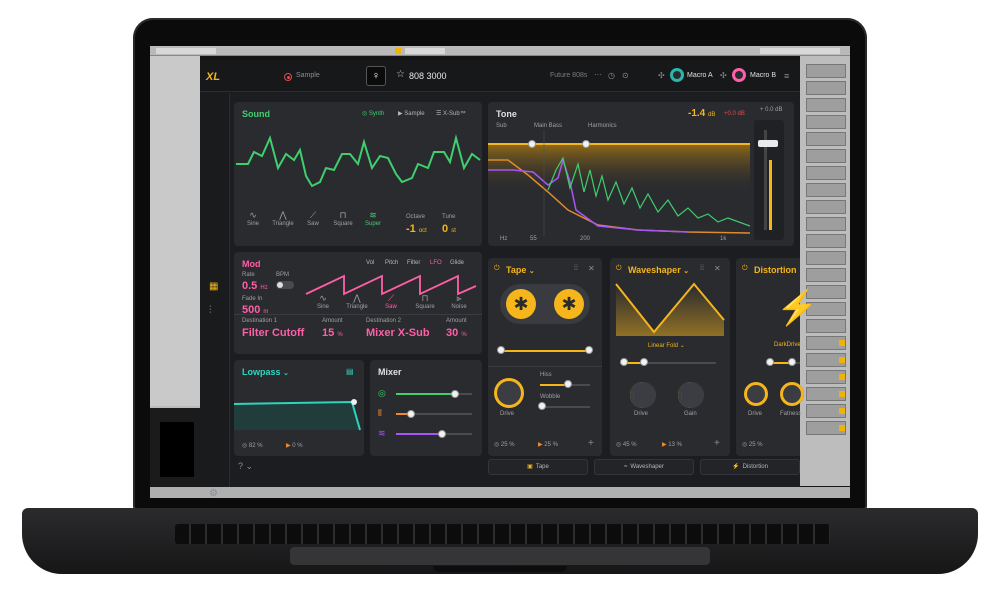 The image size is (1000, 600). I want to click on lfo-noise: ⫸ Noise, so click(459, 301).